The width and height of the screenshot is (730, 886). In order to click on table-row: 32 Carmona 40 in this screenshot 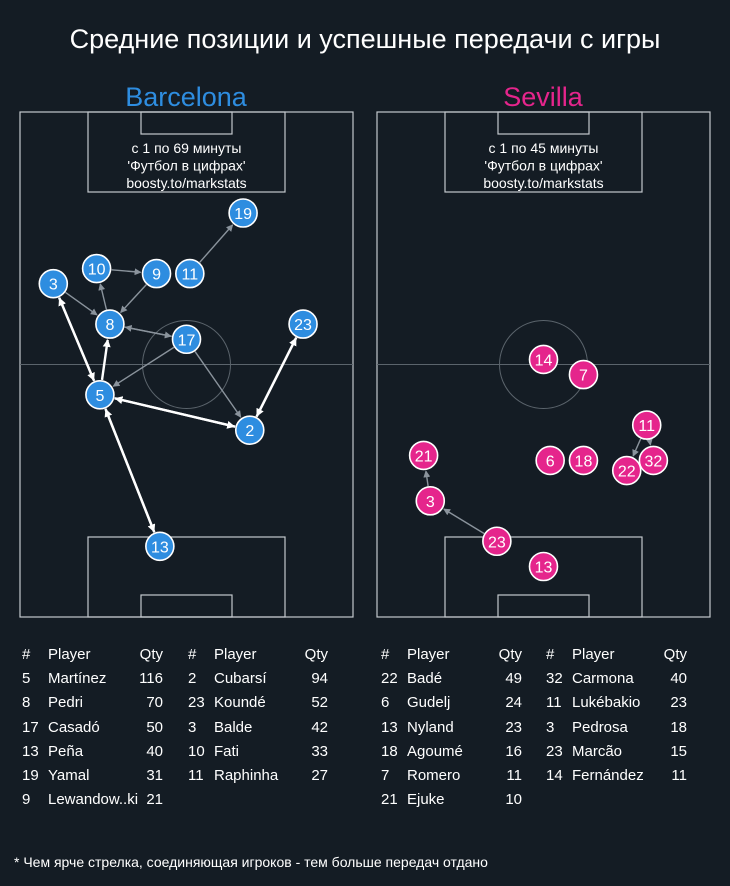, I will do `click(616, 682)`.